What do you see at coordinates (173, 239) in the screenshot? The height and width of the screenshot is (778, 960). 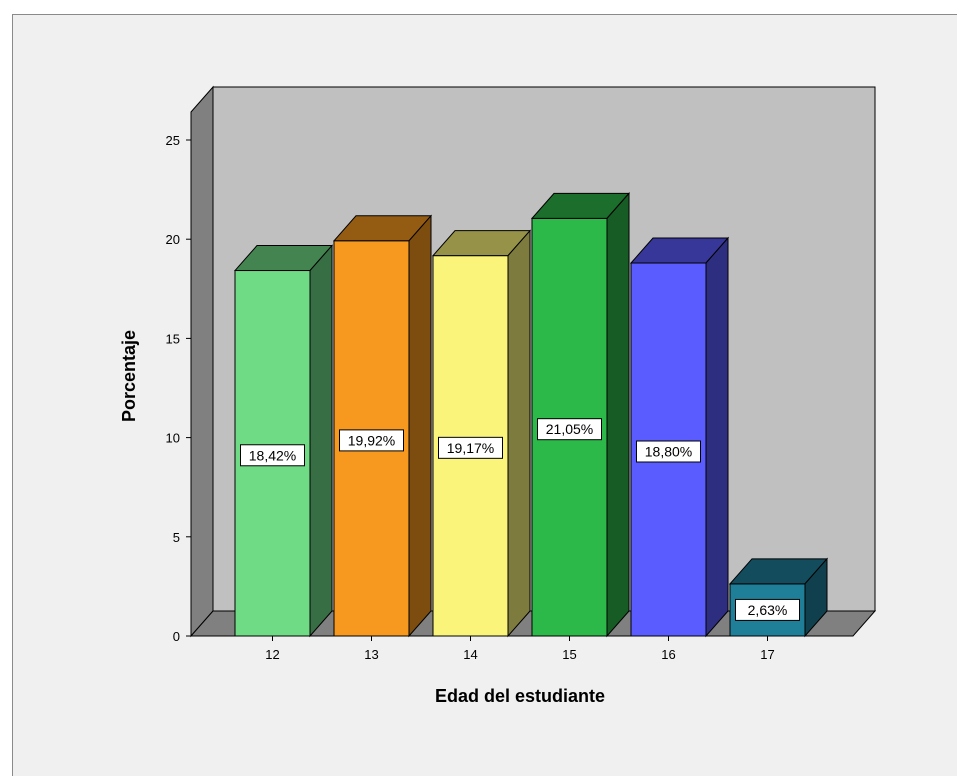 I see `y-tick-label: 20` at bounding box center [173, 239].